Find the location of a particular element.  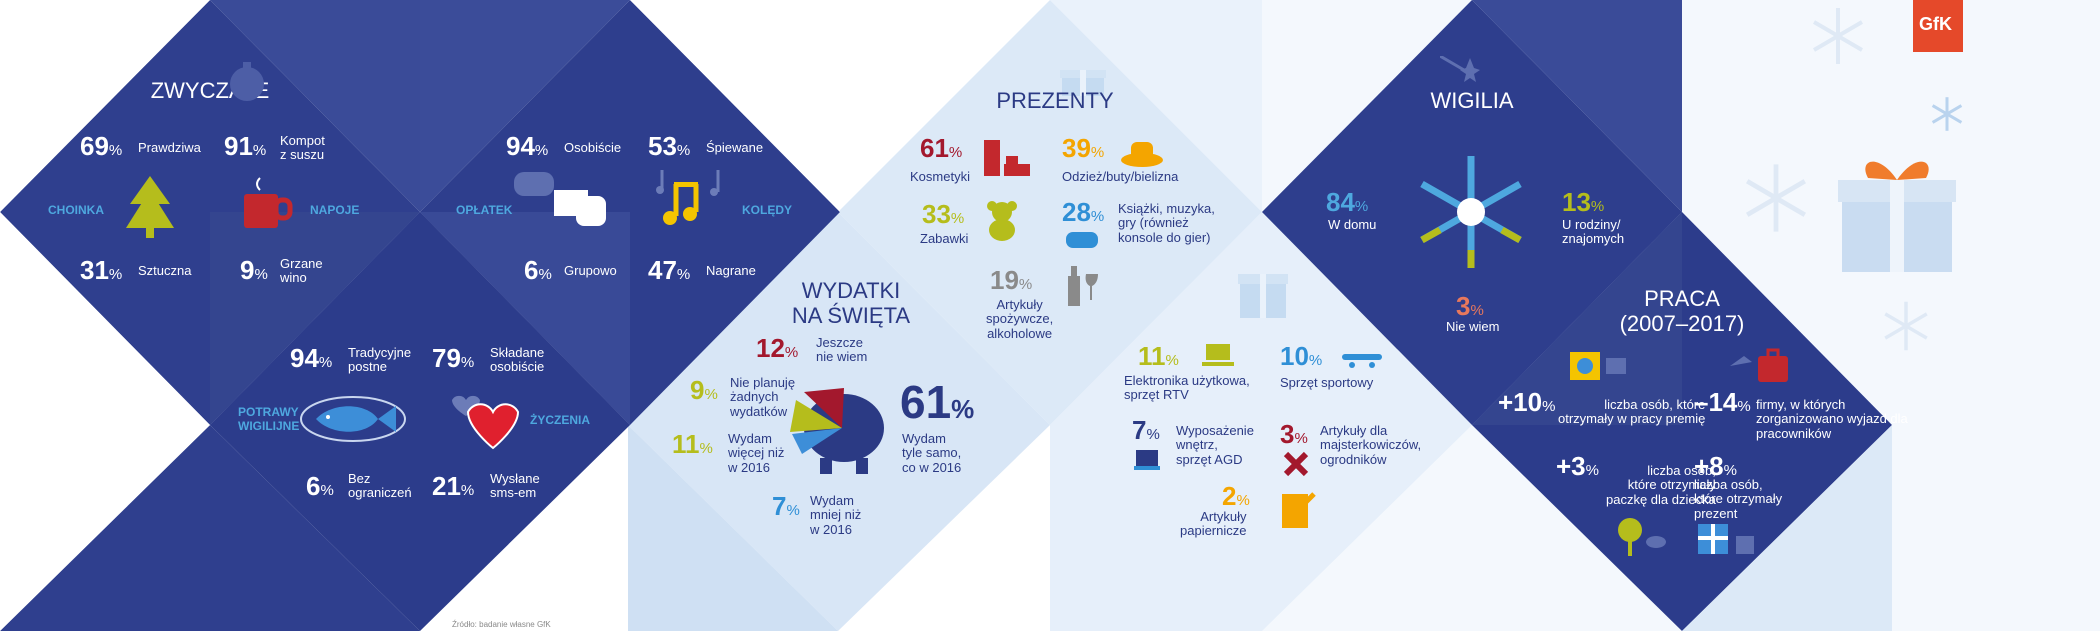

kosmetyki-stat: 61% is located at coordinates (941, 148).